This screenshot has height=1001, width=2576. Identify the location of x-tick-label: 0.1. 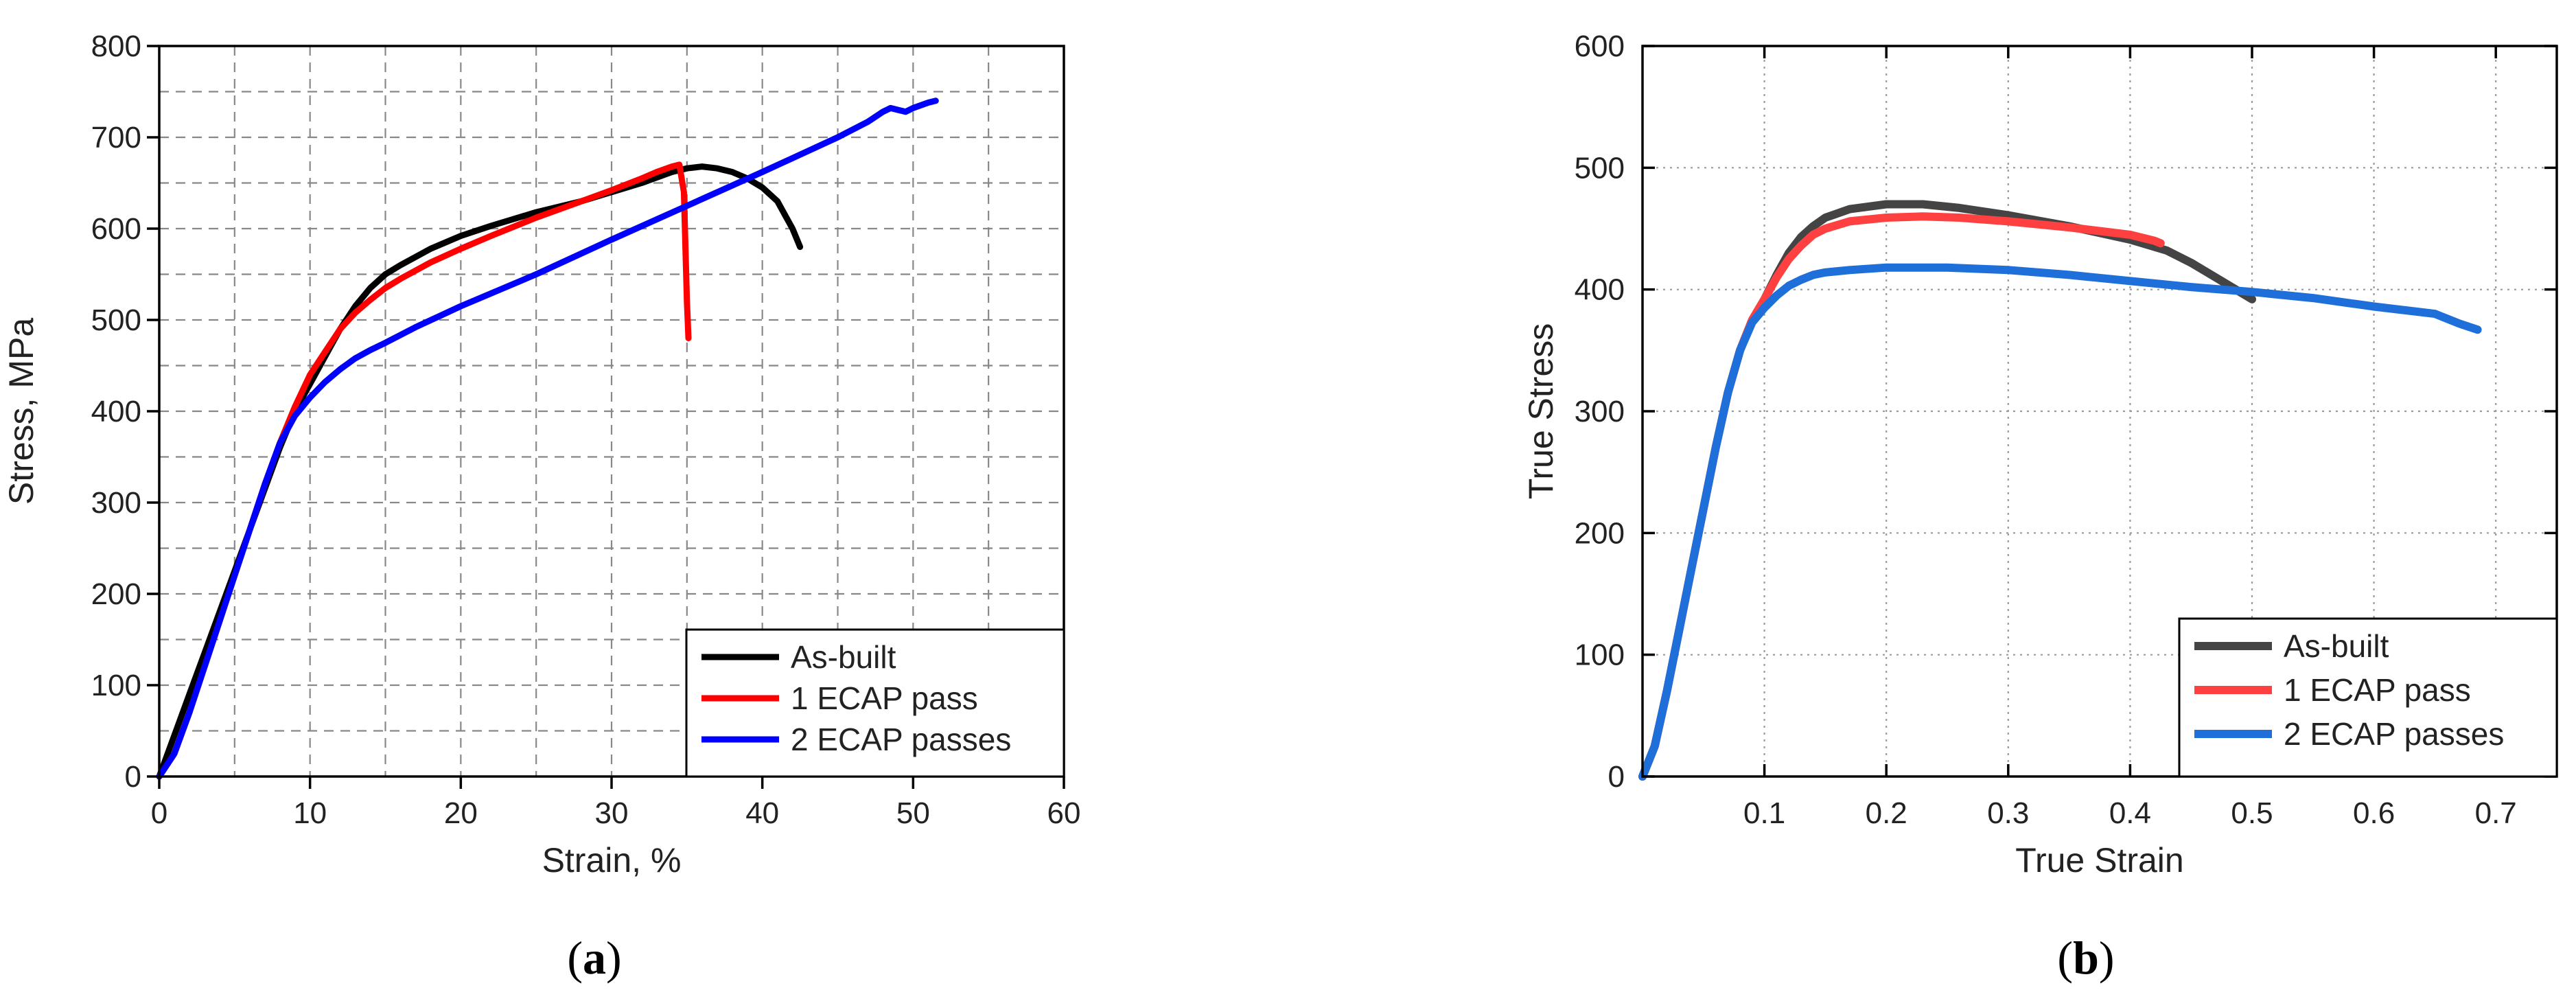
(1764, 813).